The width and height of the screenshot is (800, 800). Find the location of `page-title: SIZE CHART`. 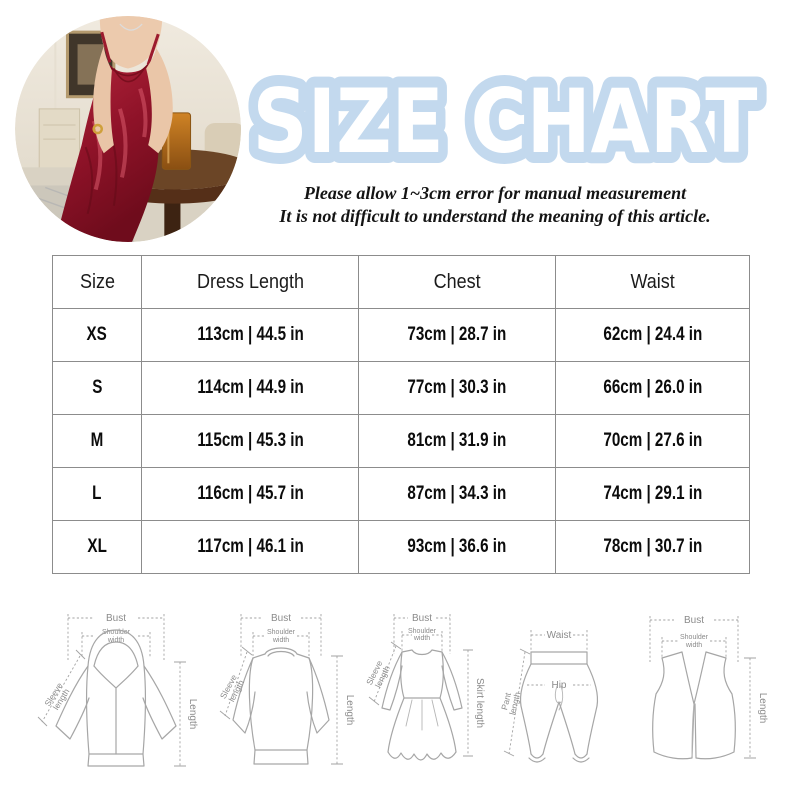

page-title: SIZE CHART is located at coordinates (505, 120).